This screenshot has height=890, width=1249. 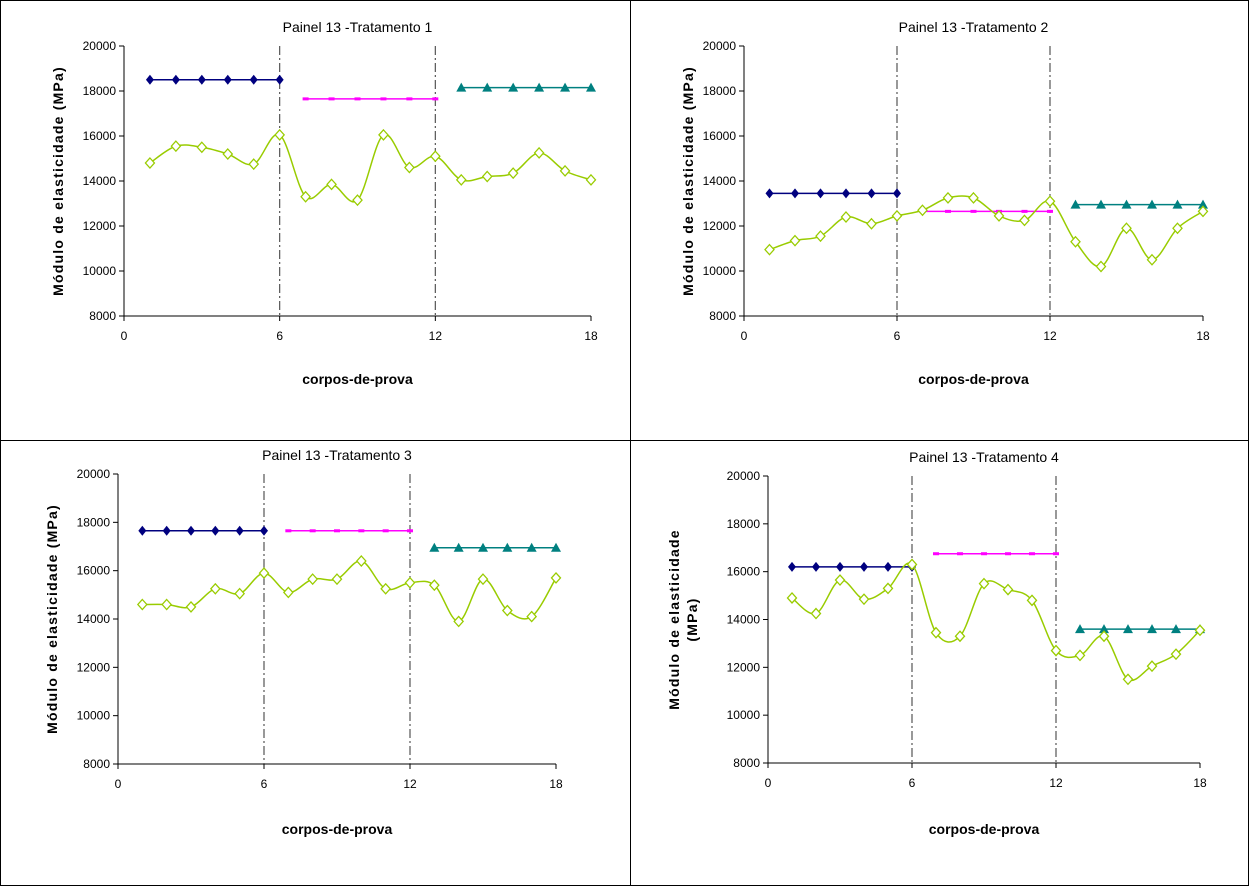 I want to click on y-tick-label: 10000, so click(x=744, y=715).